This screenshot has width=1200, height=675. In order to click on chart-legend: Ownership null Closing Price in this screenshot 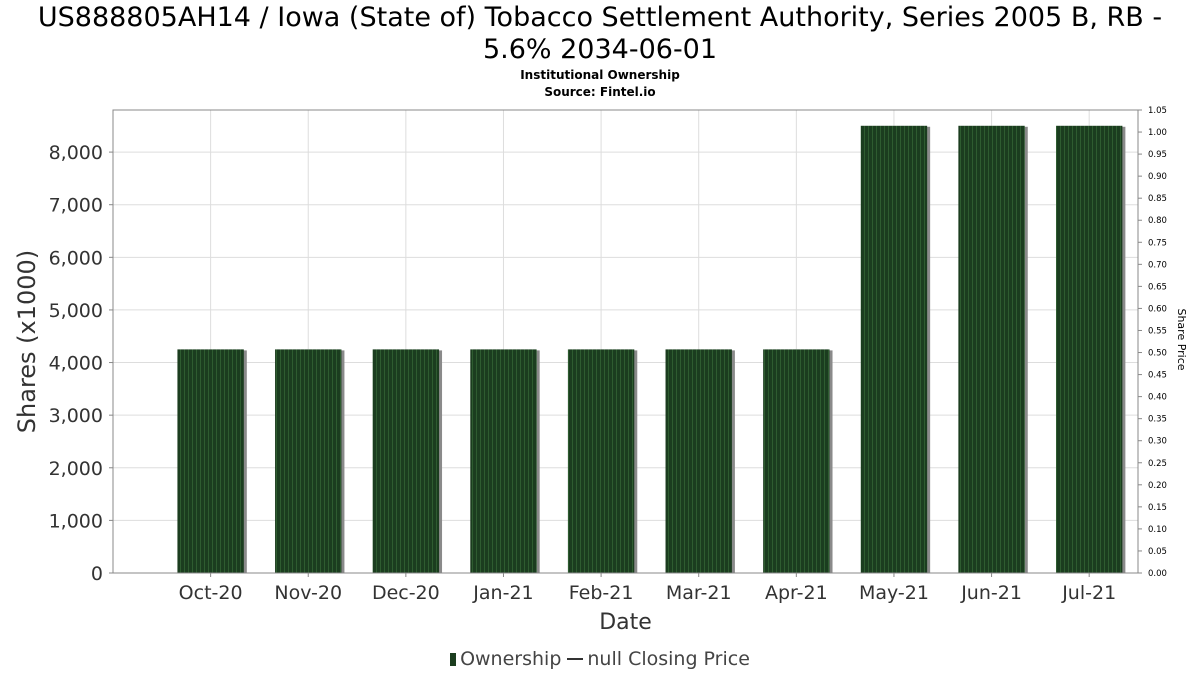, I will do `click(600, 659)`.